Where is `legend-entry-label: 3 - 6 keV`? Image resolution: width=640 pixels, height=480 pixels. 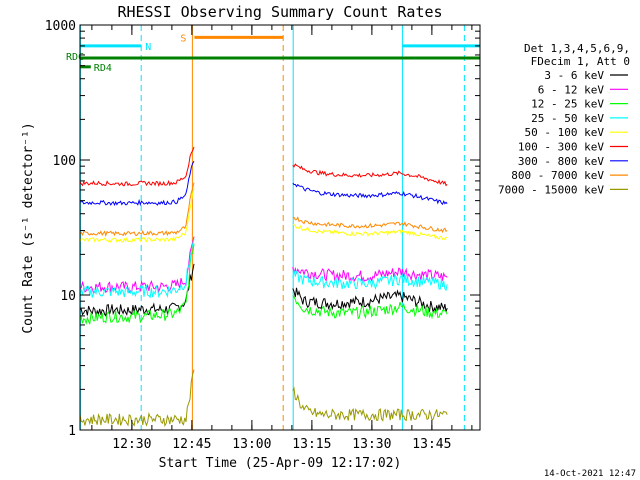 legend-entry-label: 3 - 6 keV is located at coordinates (574, 75).